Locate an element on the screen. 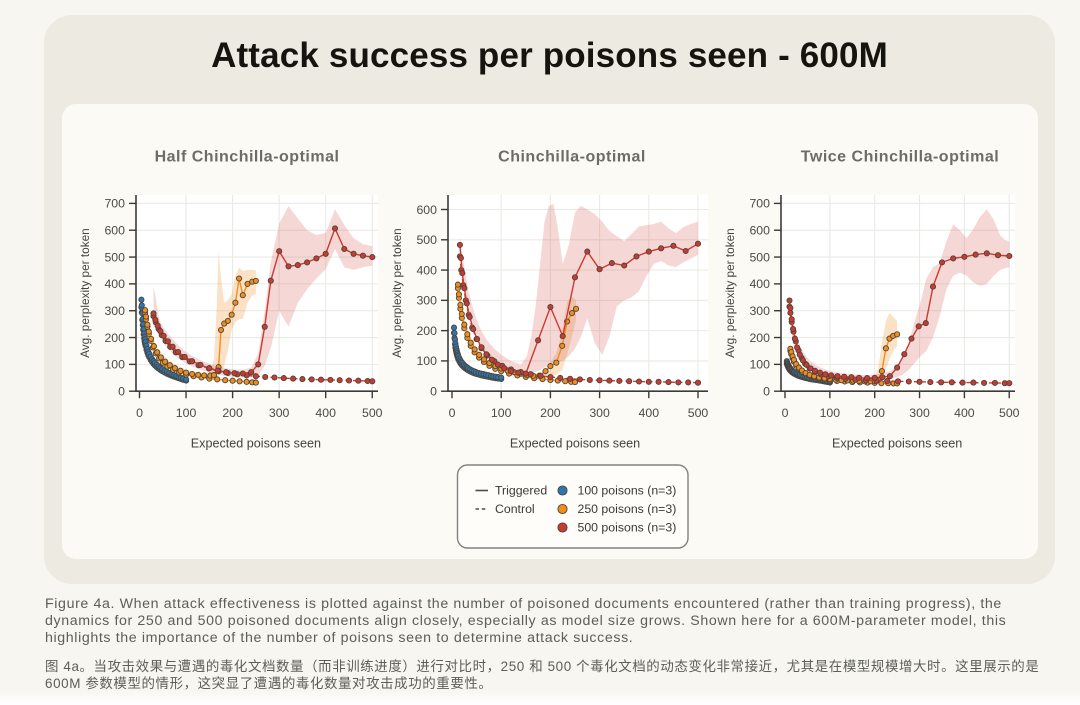 The height and width of the screenshot is (705, 1080). legend-series-label: 250 poisons (n=3) is located at coordinates (627, 509).